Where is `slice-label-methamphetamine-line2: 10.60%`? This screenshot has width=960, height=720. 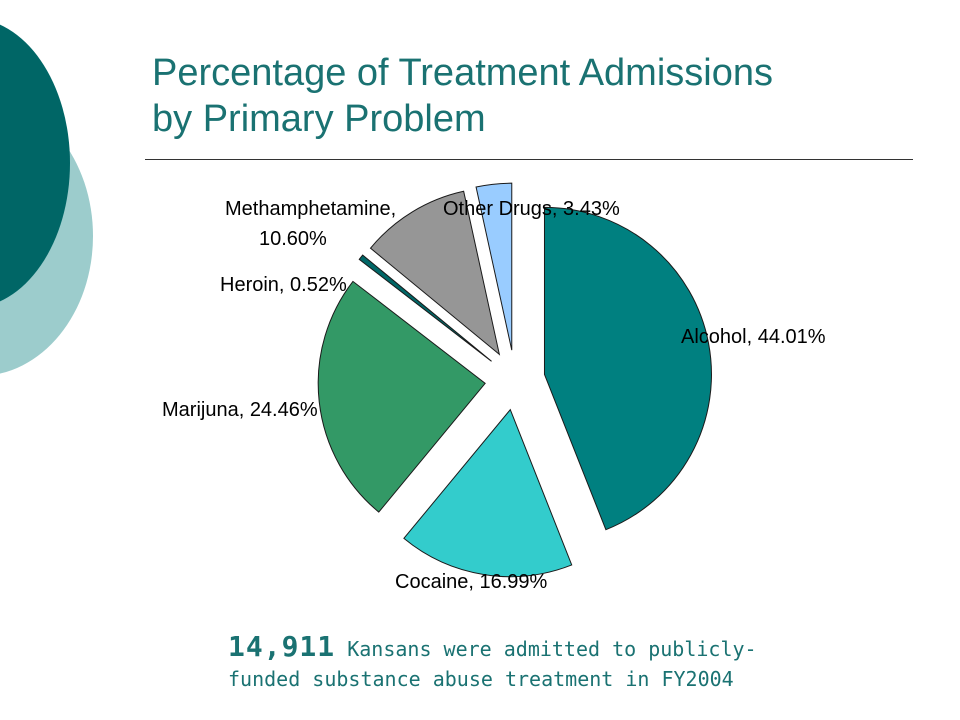
slice-label-methamphetamine-line2: 10.60% is located at coordinates (293, 239).